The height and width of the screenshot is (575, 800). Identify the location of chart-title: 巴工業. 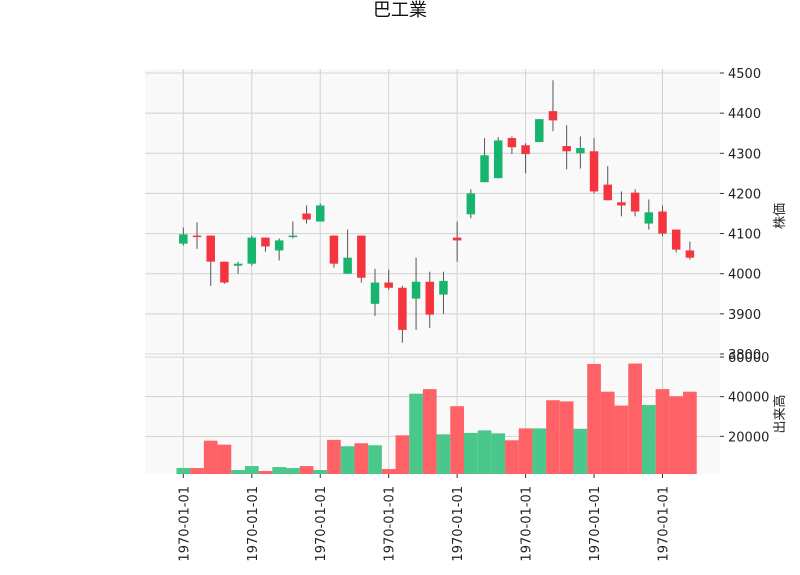
(400, 10).